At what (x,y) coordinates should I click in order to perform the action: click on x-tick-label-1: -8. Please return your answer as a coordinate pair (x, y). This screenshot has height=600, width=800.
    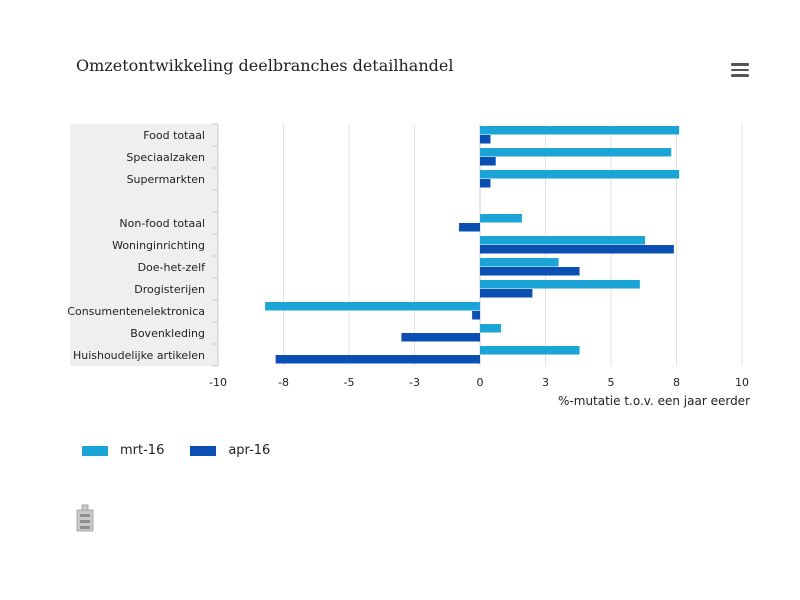
    Looking at the image, I should click on (283, 382).